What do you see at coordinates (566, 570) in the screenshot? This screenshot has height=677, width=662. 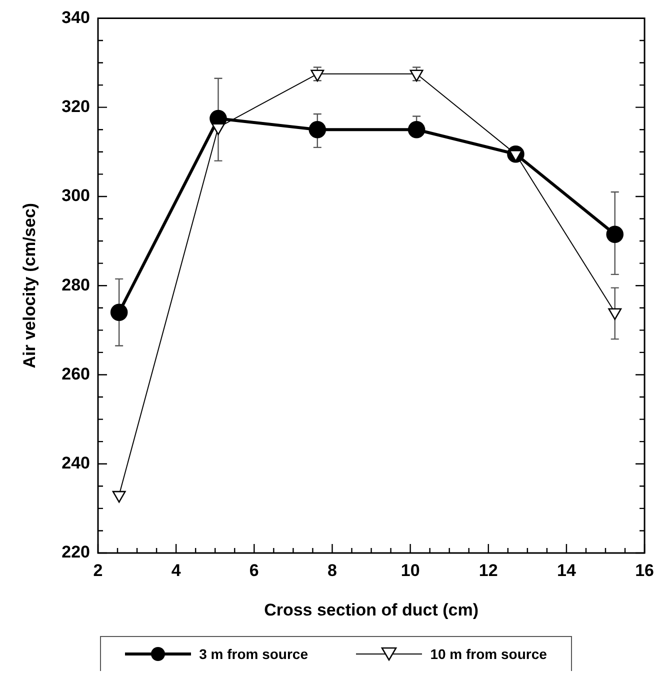 I see `x-tick-label: 14` at bounding box center [566, 570].